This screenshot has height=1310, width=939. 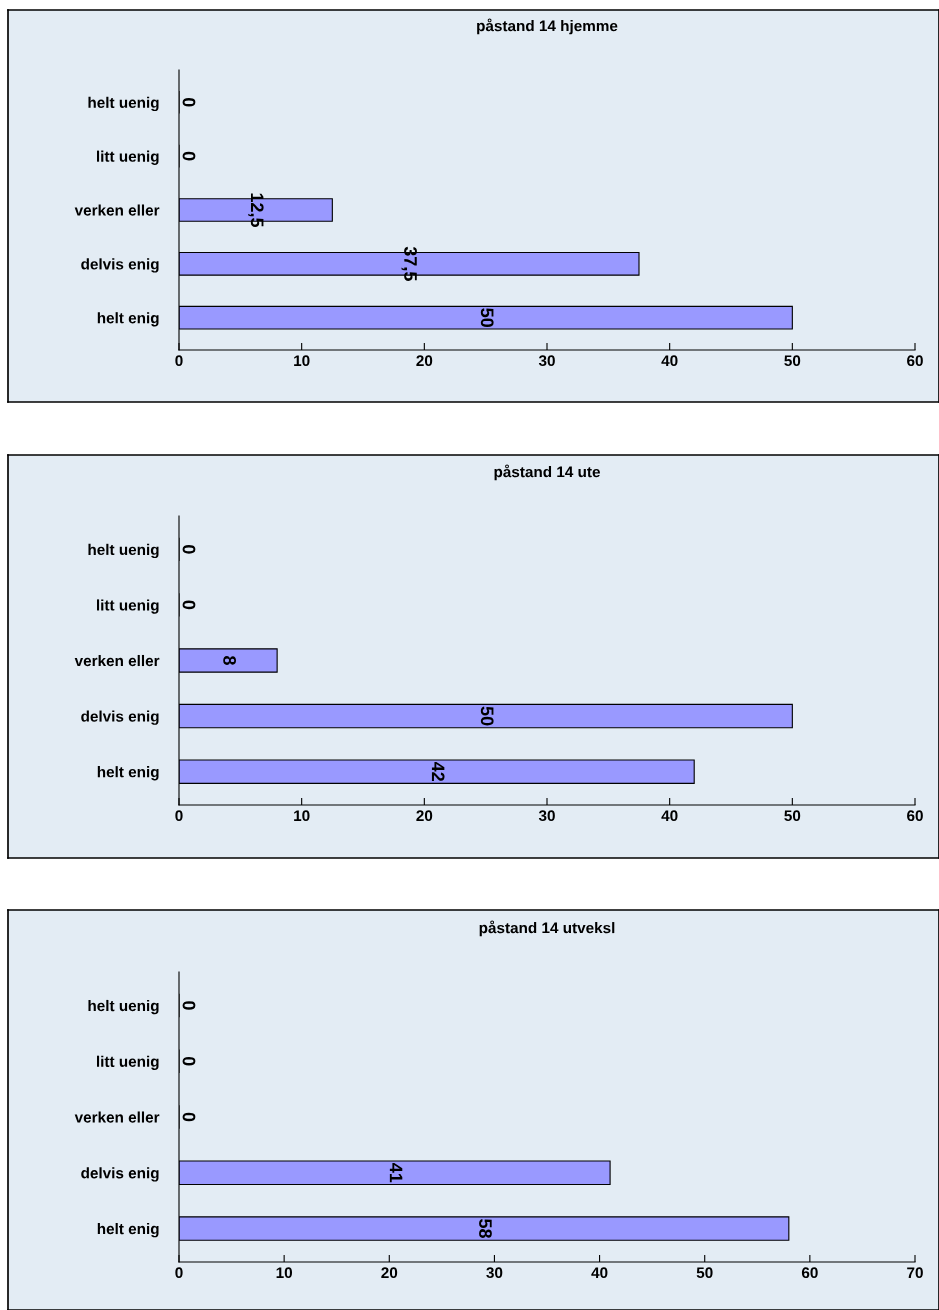 What do you see at coordinates (256, 210) in the screenshot?
I see `data-label: 12,5` at bounding box center [256, 210].